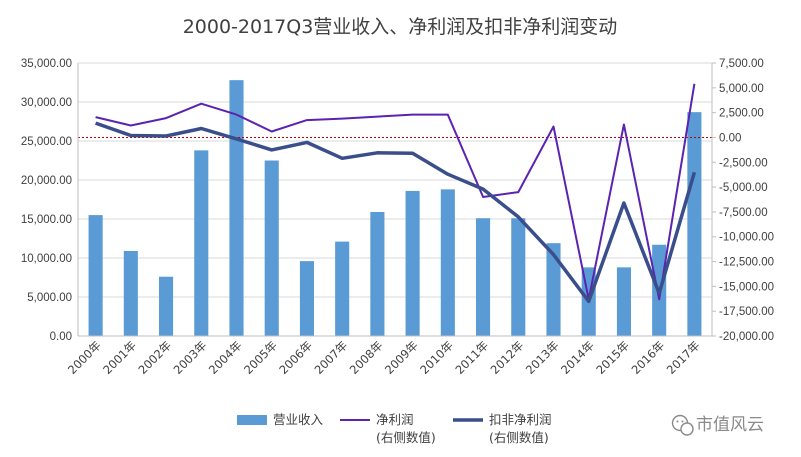 The image size is (801, 457). Describe the element at coordinates (400, 27) in the screenshot. I see `chart-title: 2000-2017Q3营业收入、净利润及扣非净利润变动` at that location.